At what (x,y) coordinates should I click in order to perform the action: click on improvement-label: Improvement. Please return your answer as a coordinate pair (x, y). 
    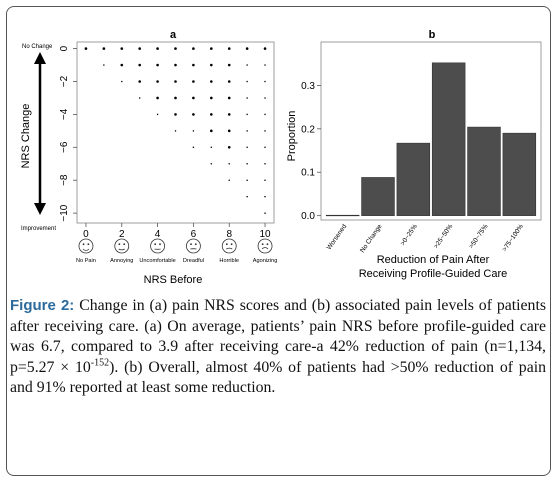
    Looking at the image, I should click on (38, 229).